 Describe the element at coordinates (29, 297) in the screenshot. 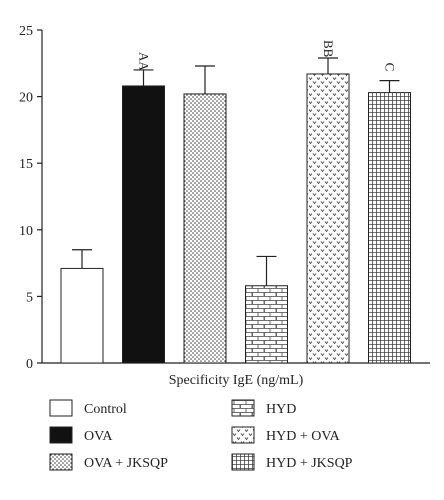

I see `y-tick-label: 5` at that location.